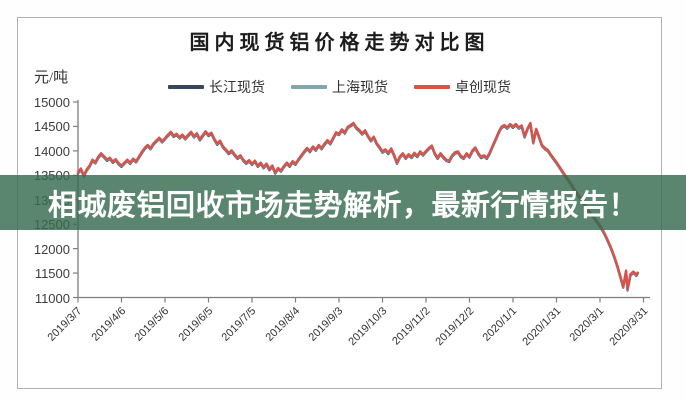 The height and width of the screenshot is (400, 686). Describe the element at coordinates (51, 249) in the screenshot. I see `y-tick-label: 12000` at that location.